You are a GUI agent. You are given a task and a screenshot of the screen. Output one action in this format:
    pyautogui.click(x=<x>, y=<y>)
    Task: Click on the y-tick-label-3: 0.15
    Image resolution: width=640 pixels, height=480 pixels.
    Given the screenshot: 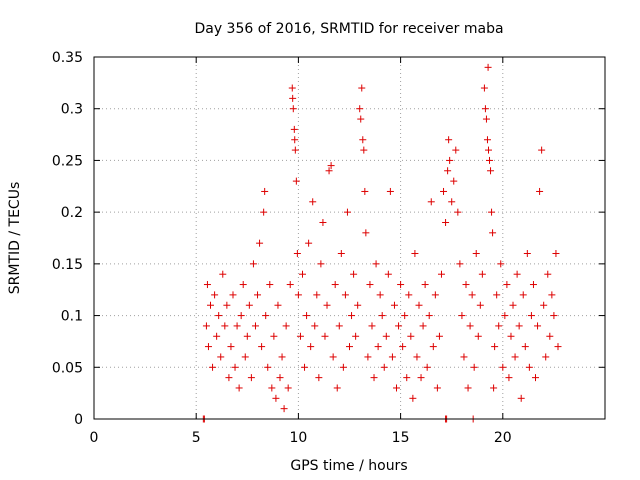 What is the action you would take?
    pyautogui.click(x=67, y=265)
    